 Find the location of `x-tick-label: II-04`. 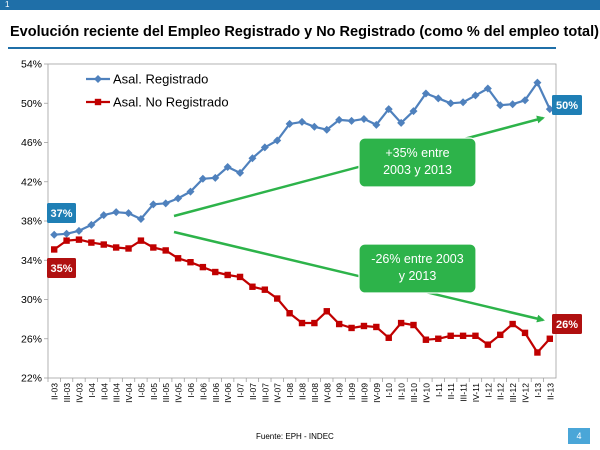

x-tick-label: II-04 is located at coordinates (104, 391).